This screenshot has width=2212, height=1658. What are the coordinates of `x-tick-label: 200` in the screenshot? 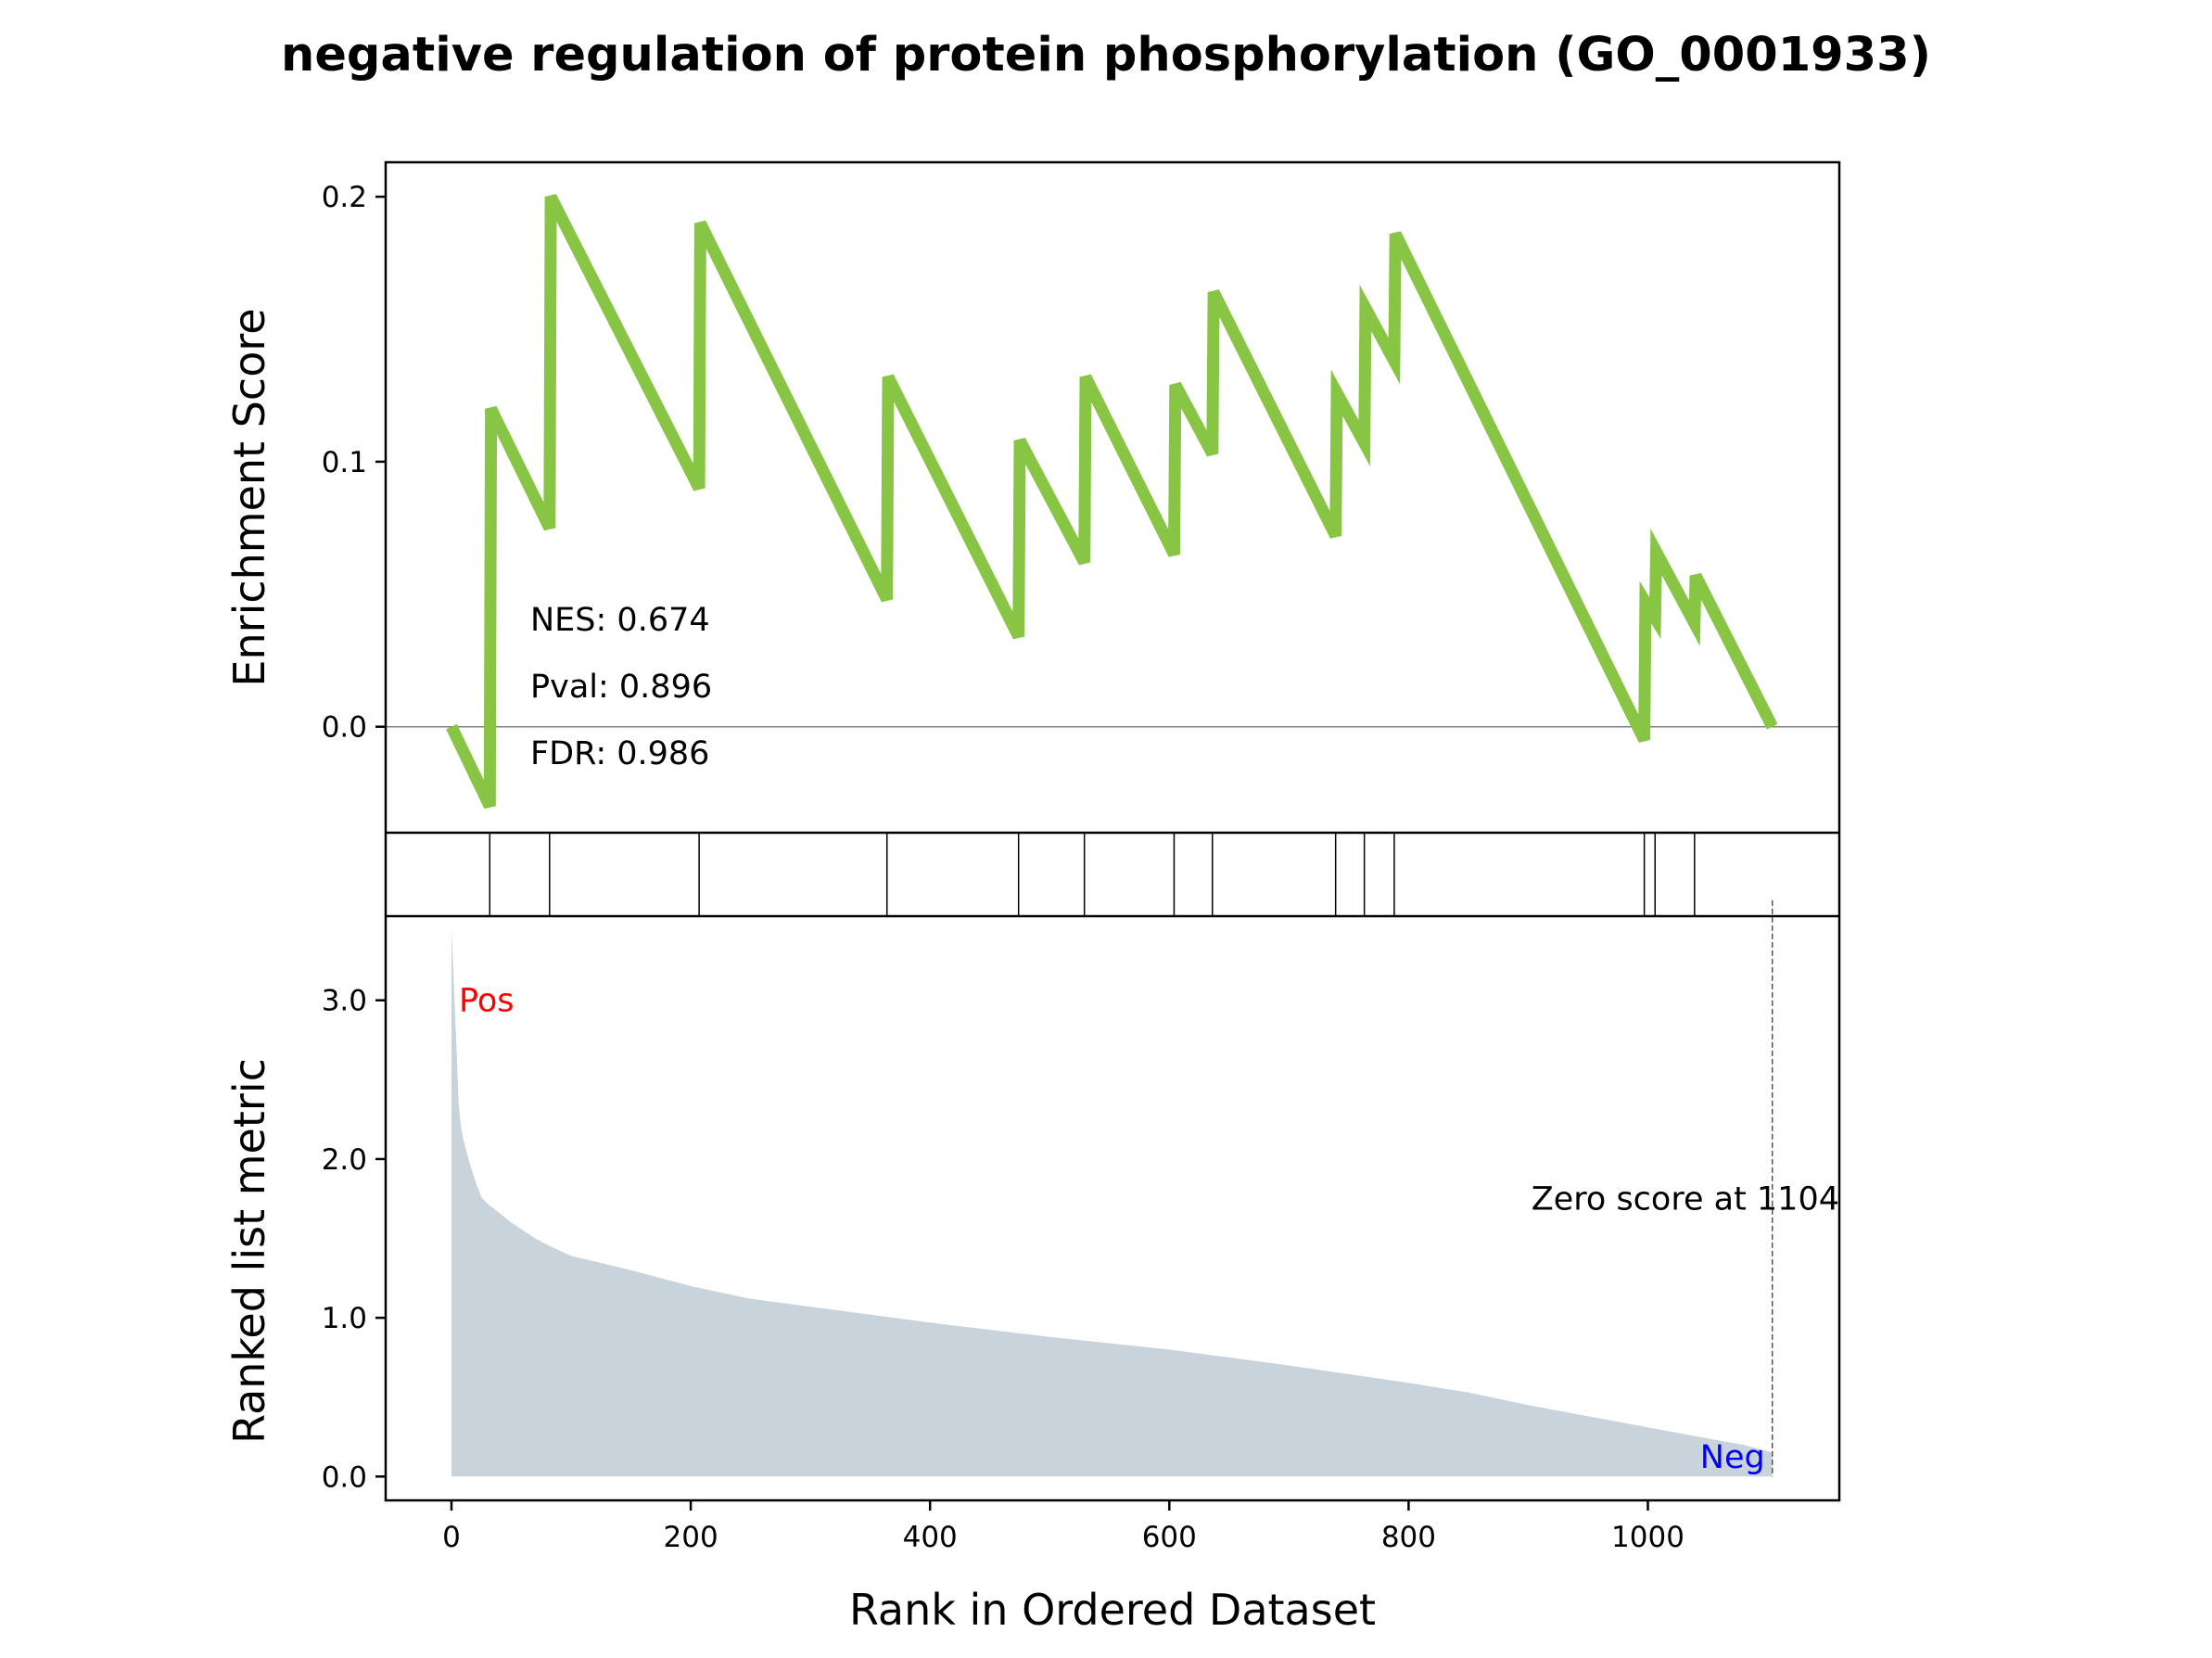 It's located at (691, 1537).